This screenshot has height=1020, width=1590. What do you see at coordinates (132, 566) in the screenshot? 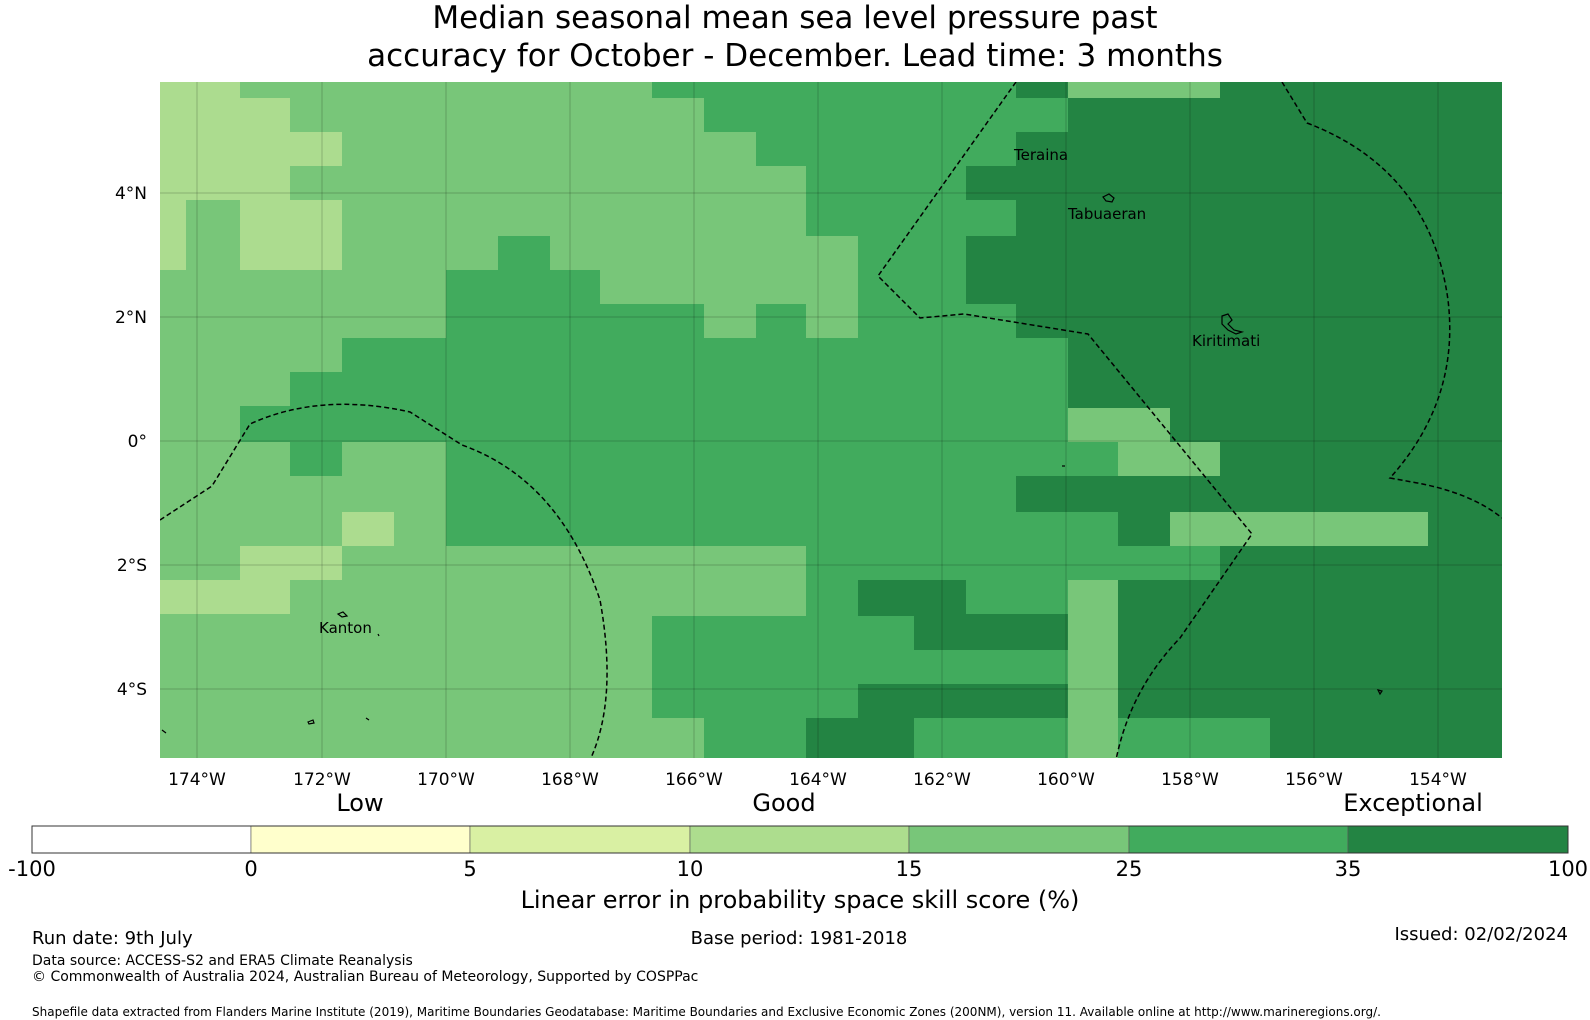
I see `lat-tick-label: 2°S` at bounding box center [132, 566].